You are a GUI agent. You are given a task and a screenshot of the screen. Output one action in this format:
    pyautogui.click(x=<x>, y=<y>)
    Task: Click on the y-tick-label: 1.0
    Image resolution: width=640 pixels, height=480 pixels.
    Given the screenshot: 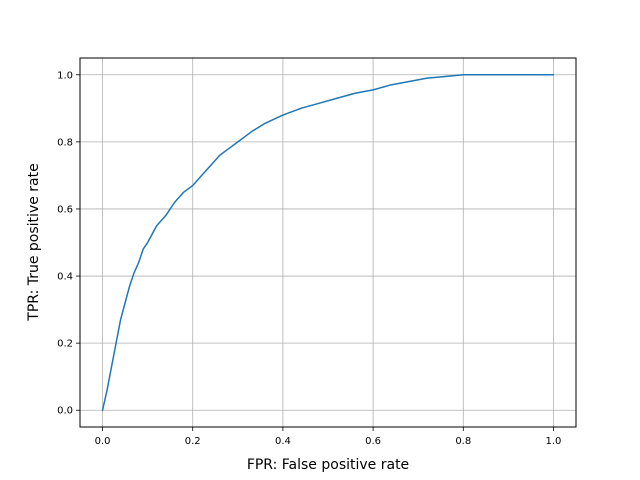 What is the action you would take?
    pyautogui.click(x=65, y=75)
    